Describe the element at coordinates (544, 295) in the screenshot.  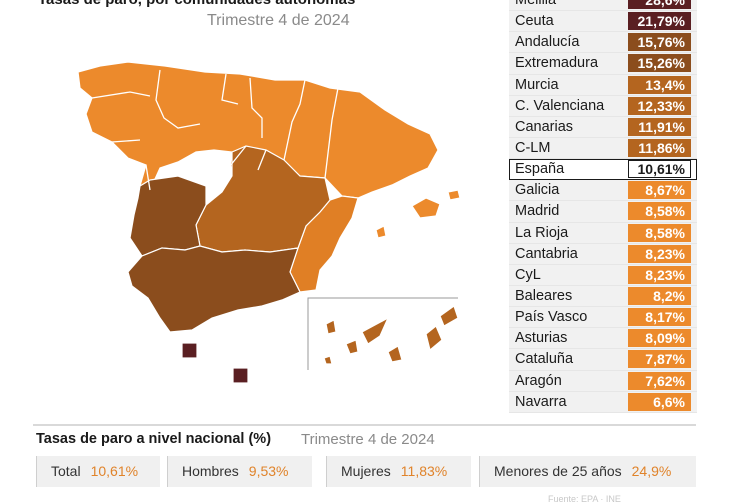
I see `region-name: Baleares` at that location.